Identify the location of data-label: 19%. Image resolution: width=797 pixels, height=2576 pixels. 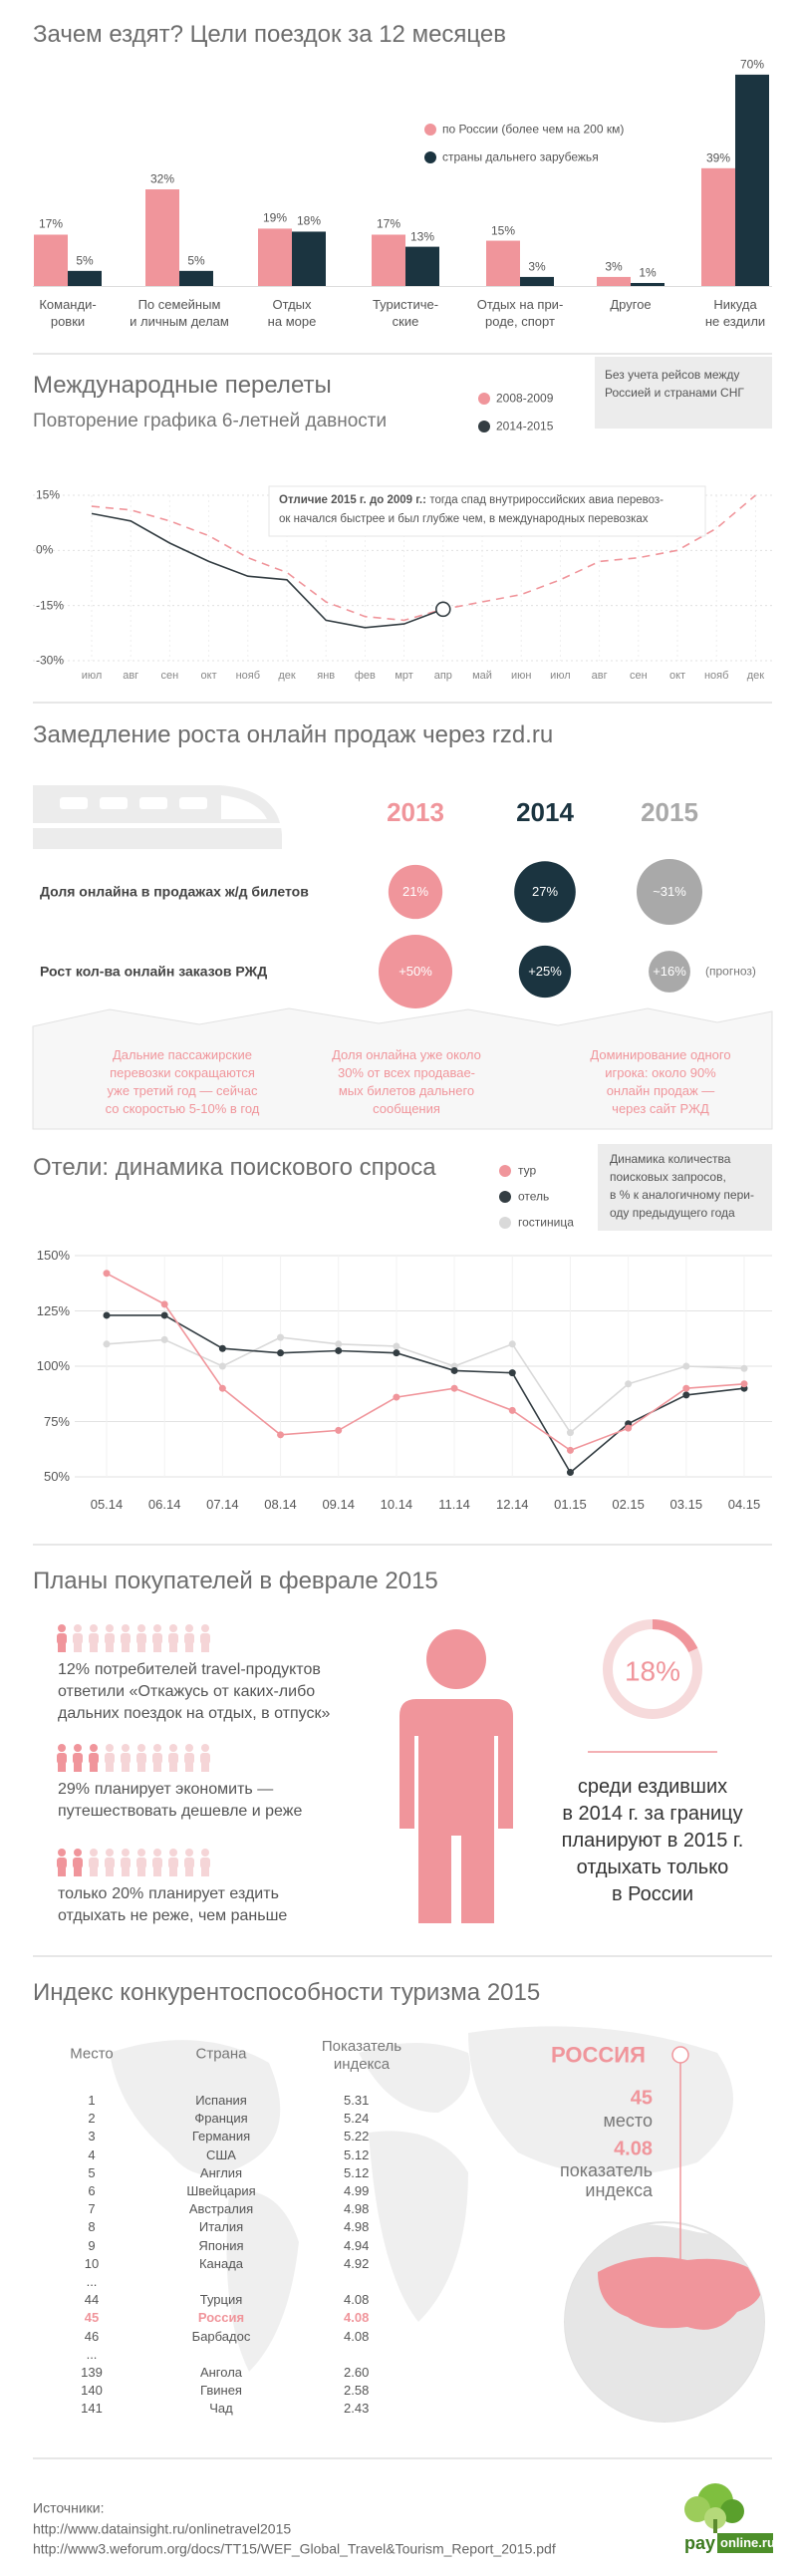
(275, 217).